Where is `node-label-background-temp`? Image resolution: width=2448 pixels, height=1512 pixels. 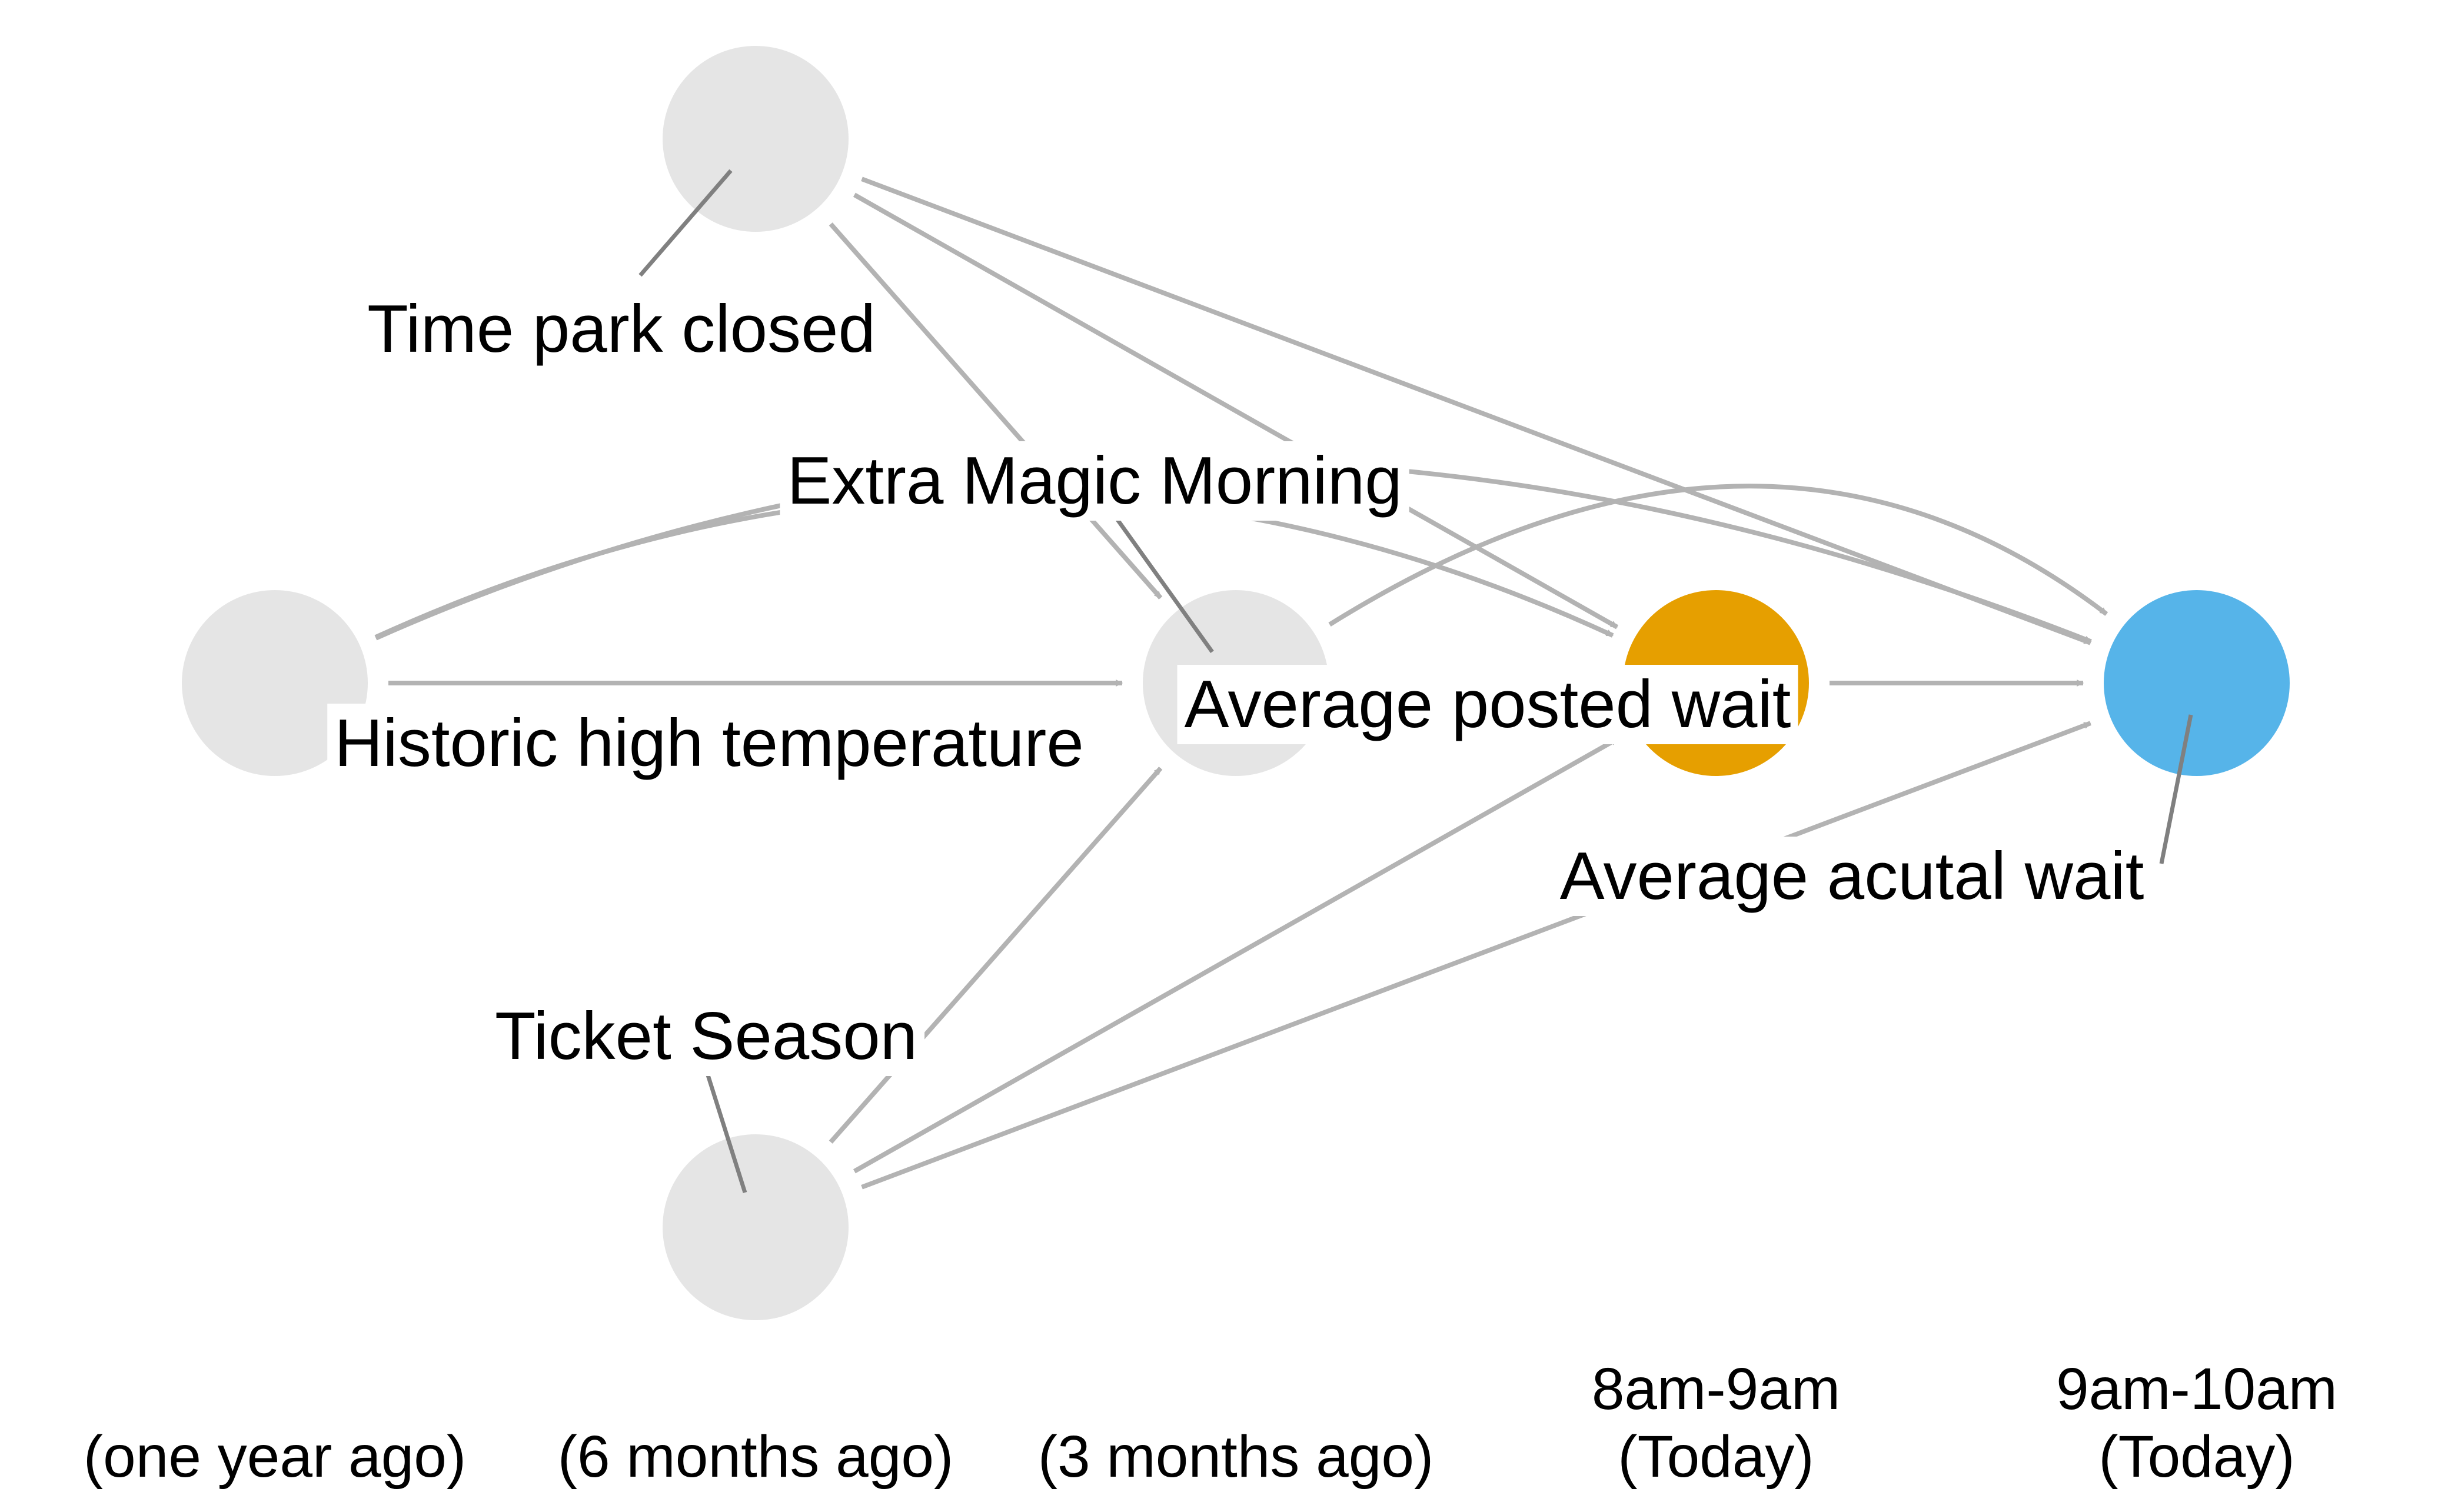
node-label-background-temp is located at coordinates (709, 743).